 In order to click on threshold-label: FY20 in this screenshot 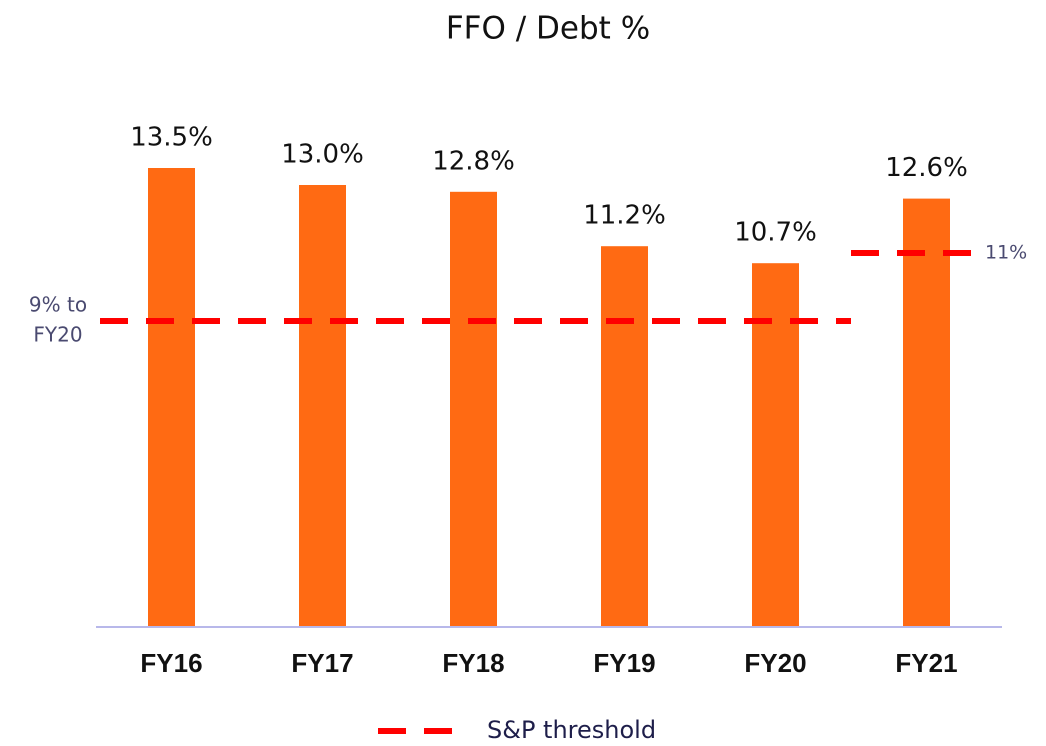, I will do `click(57, 335)`.